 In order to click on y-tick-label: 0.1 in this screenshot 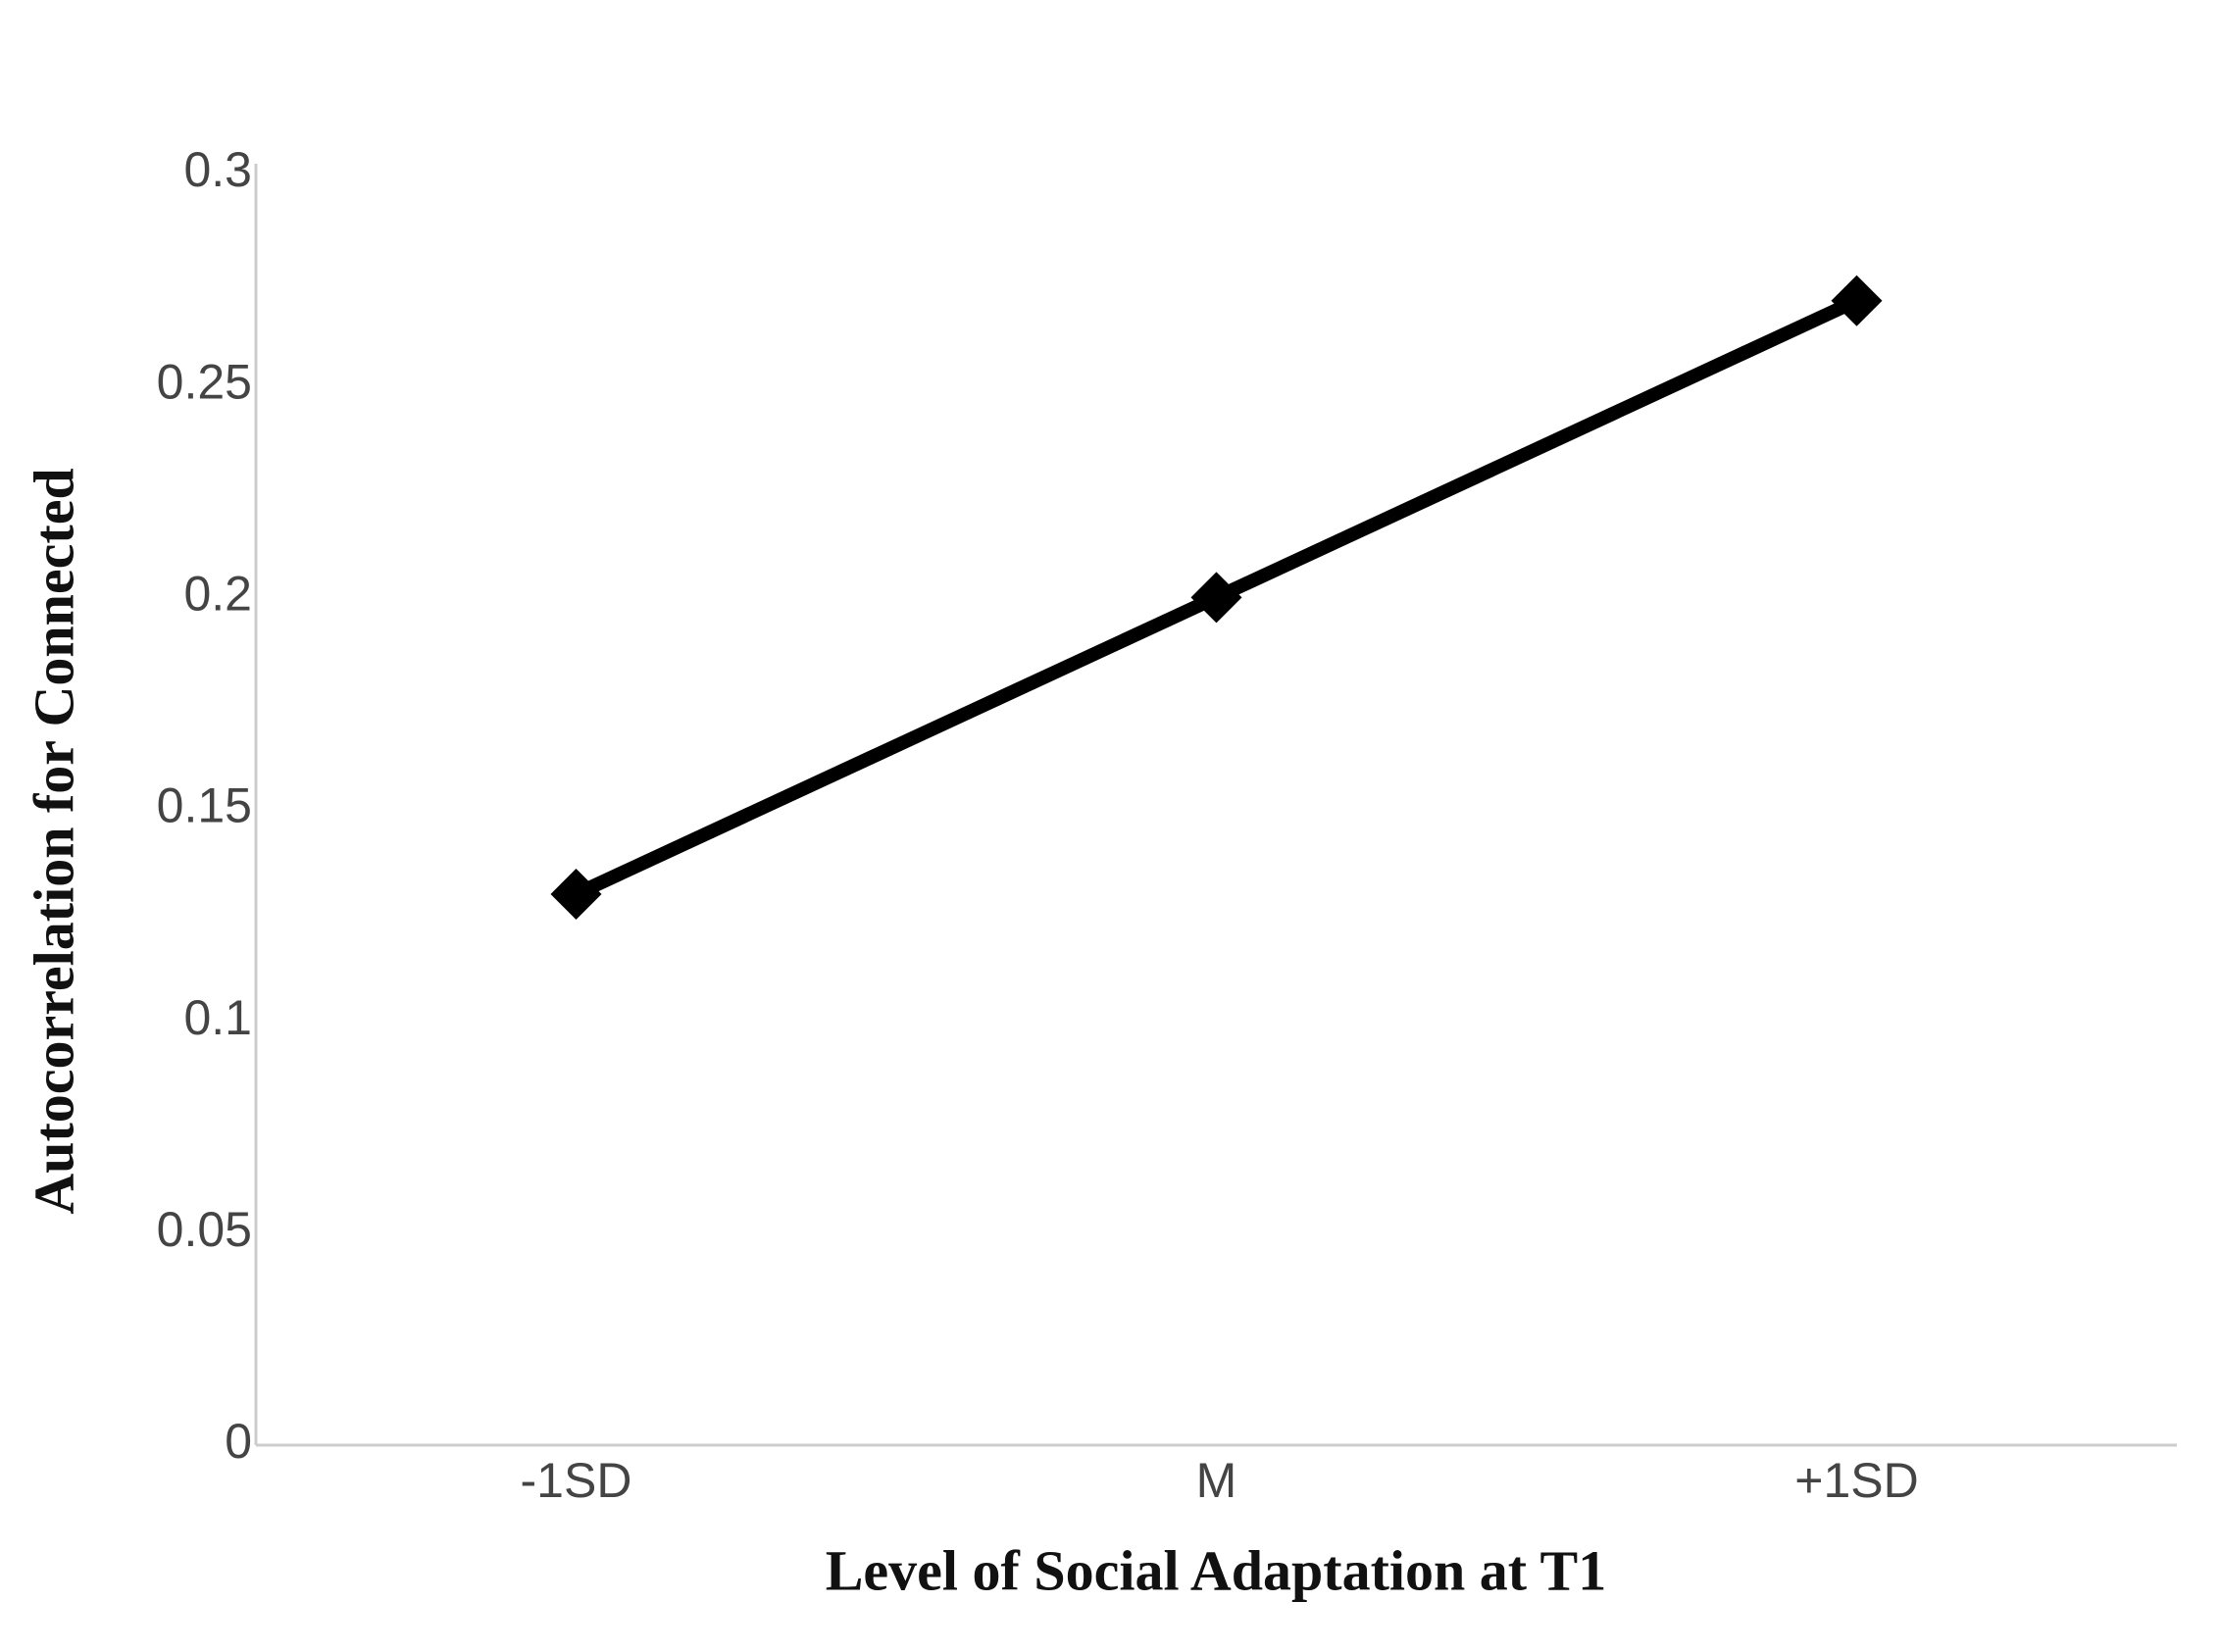, I will do `click(217, 1017)`.